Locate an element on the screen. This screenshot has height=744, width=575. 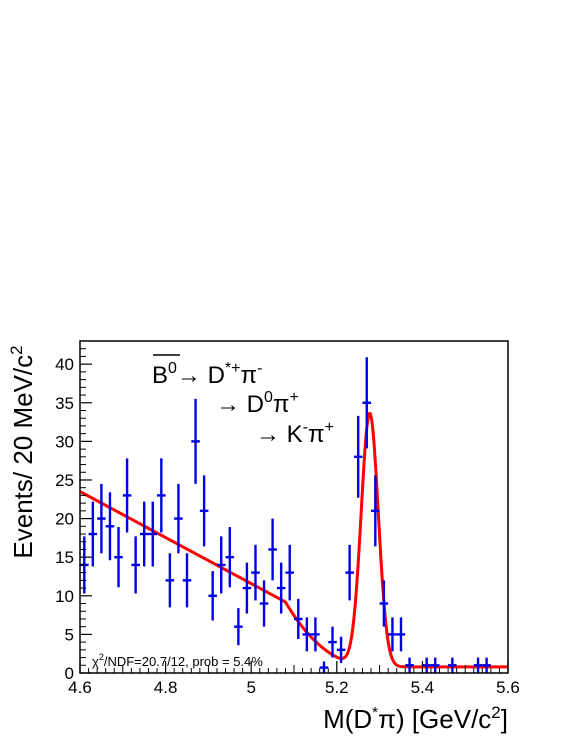
y-tick-label: 15 is located at coordinates (64, 557).